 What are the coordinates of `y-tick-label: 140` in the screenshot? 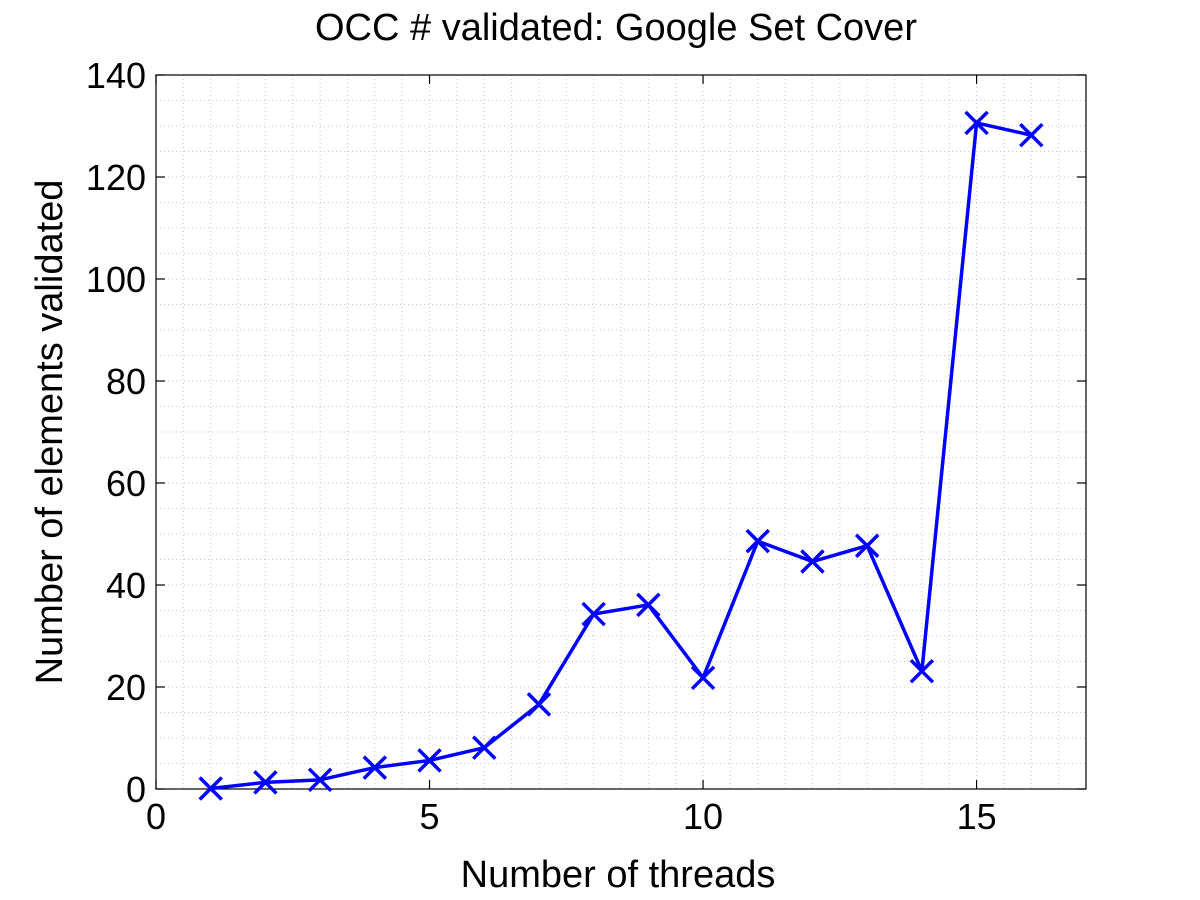 It's located at (116, 75).